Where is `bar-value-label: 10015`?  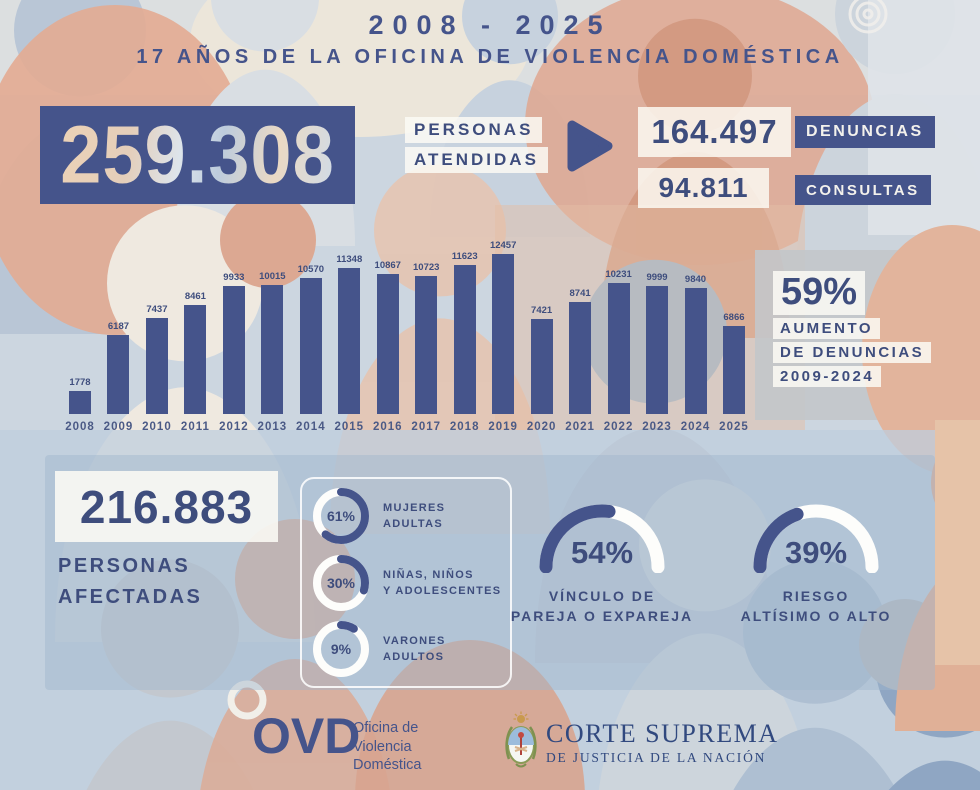 bar-value-label: 10015 is located at coordinates (272, 276).